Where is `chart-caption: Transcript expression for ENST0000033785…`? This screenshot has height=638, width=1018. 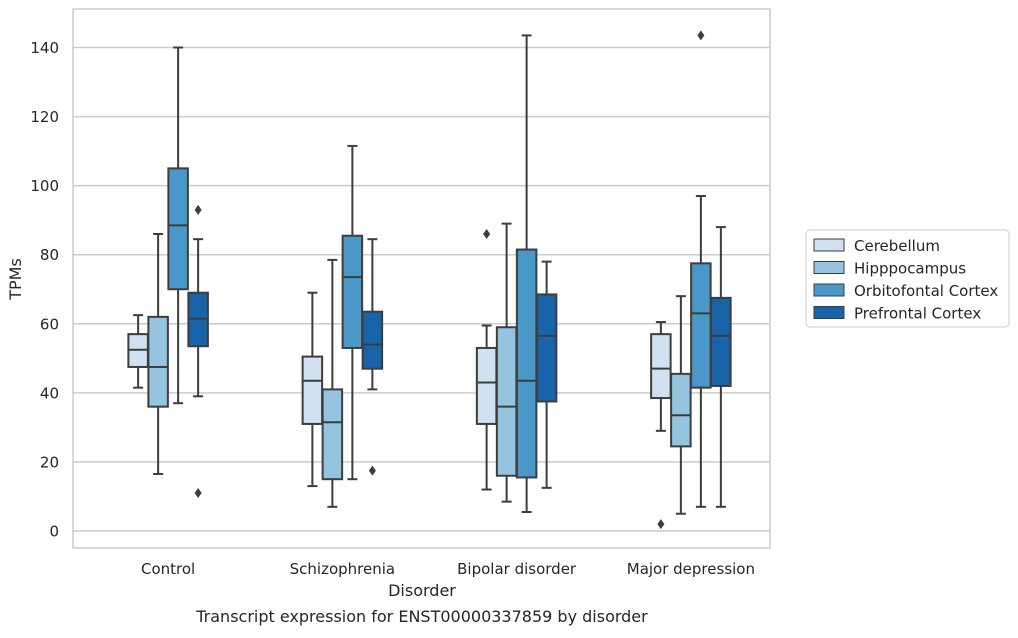 chart-caption: Transcript expression for ENST0000033785… is located at coordinates (421, 616).